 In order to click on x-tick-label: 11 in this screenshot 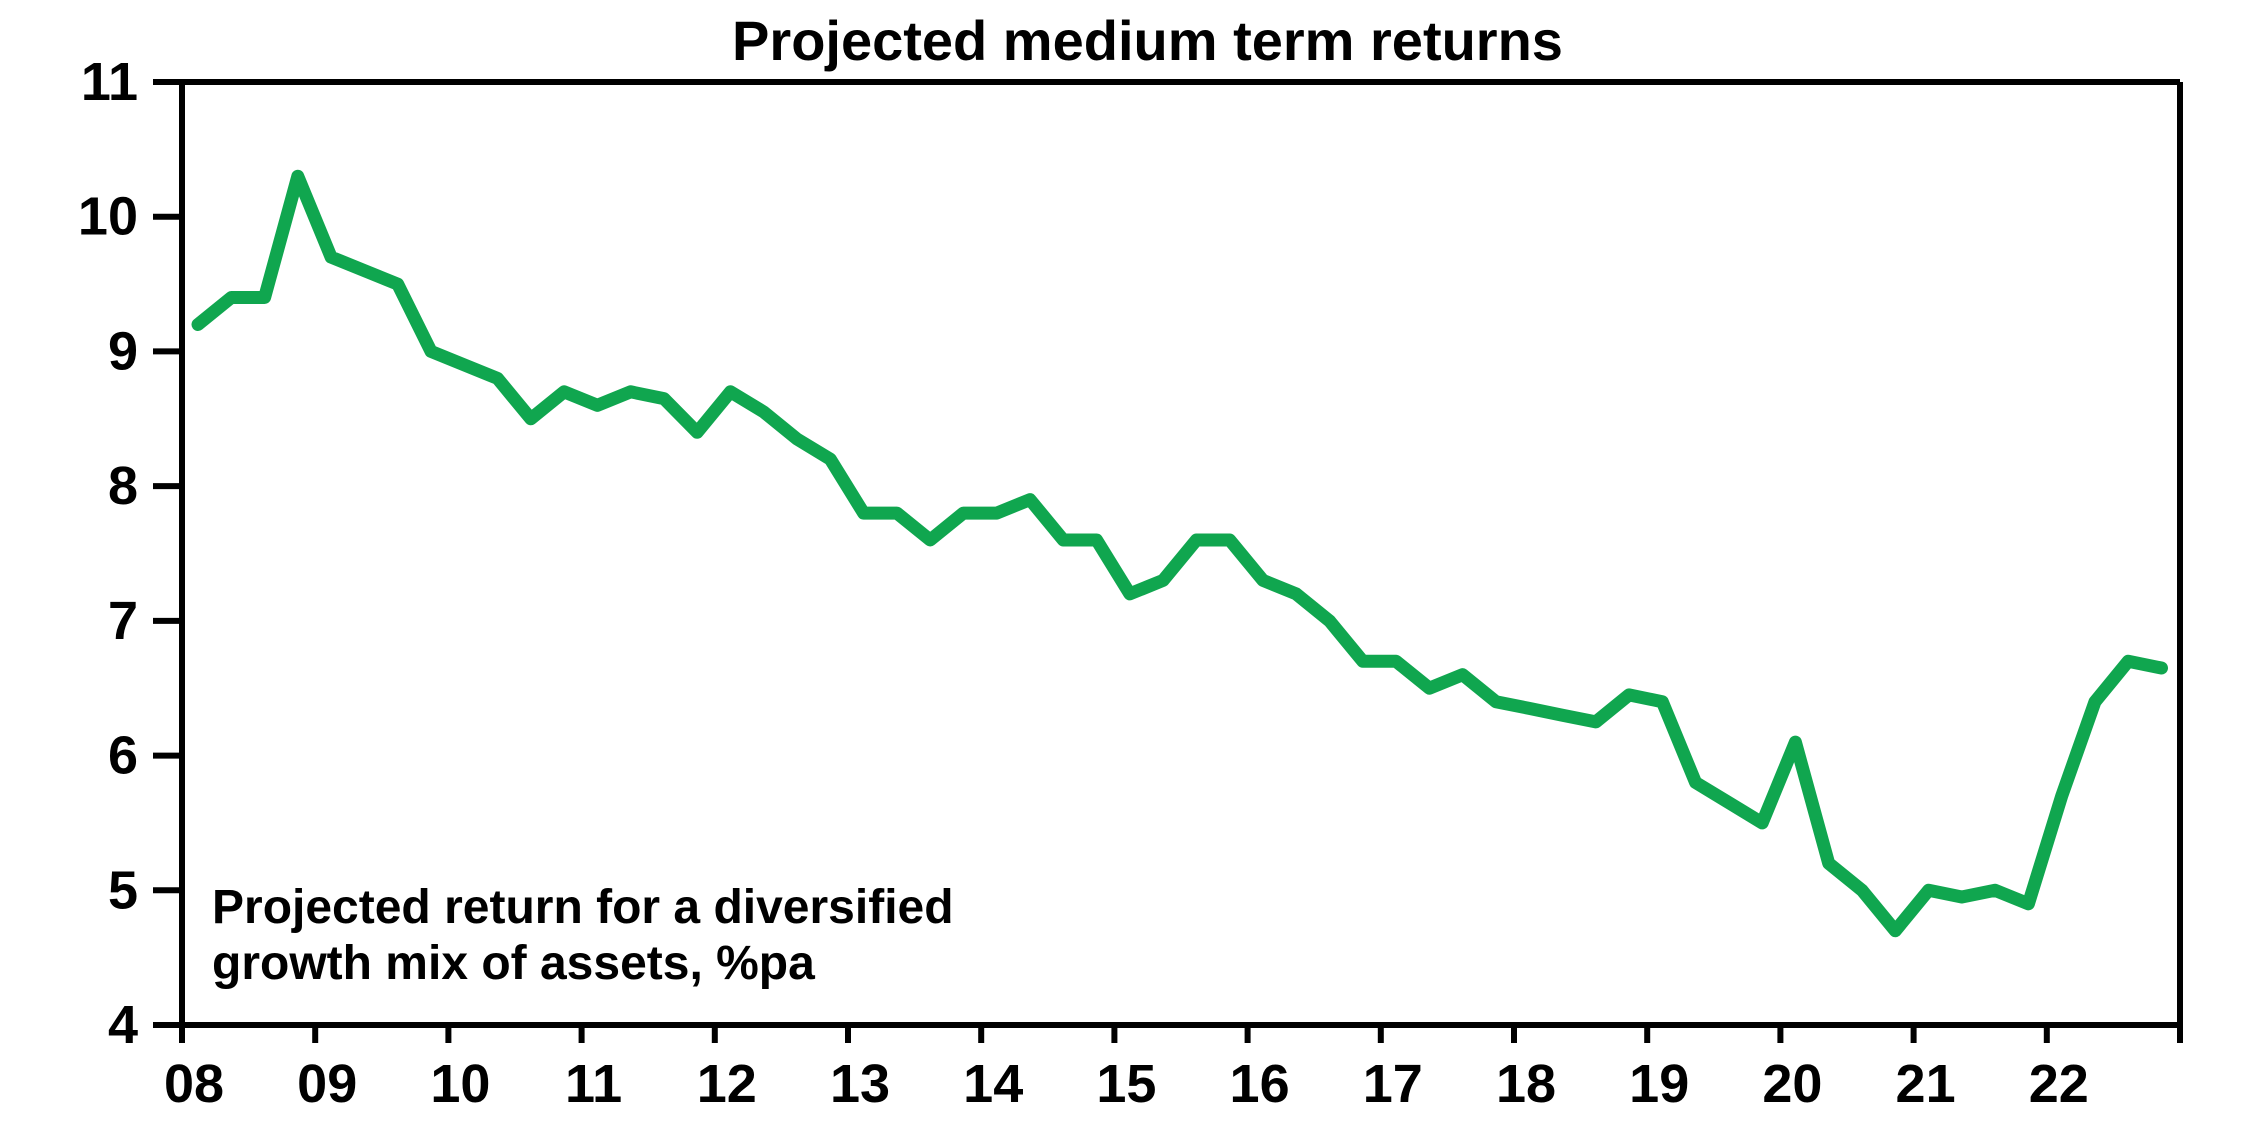, I will do `click(593, 1084)`.